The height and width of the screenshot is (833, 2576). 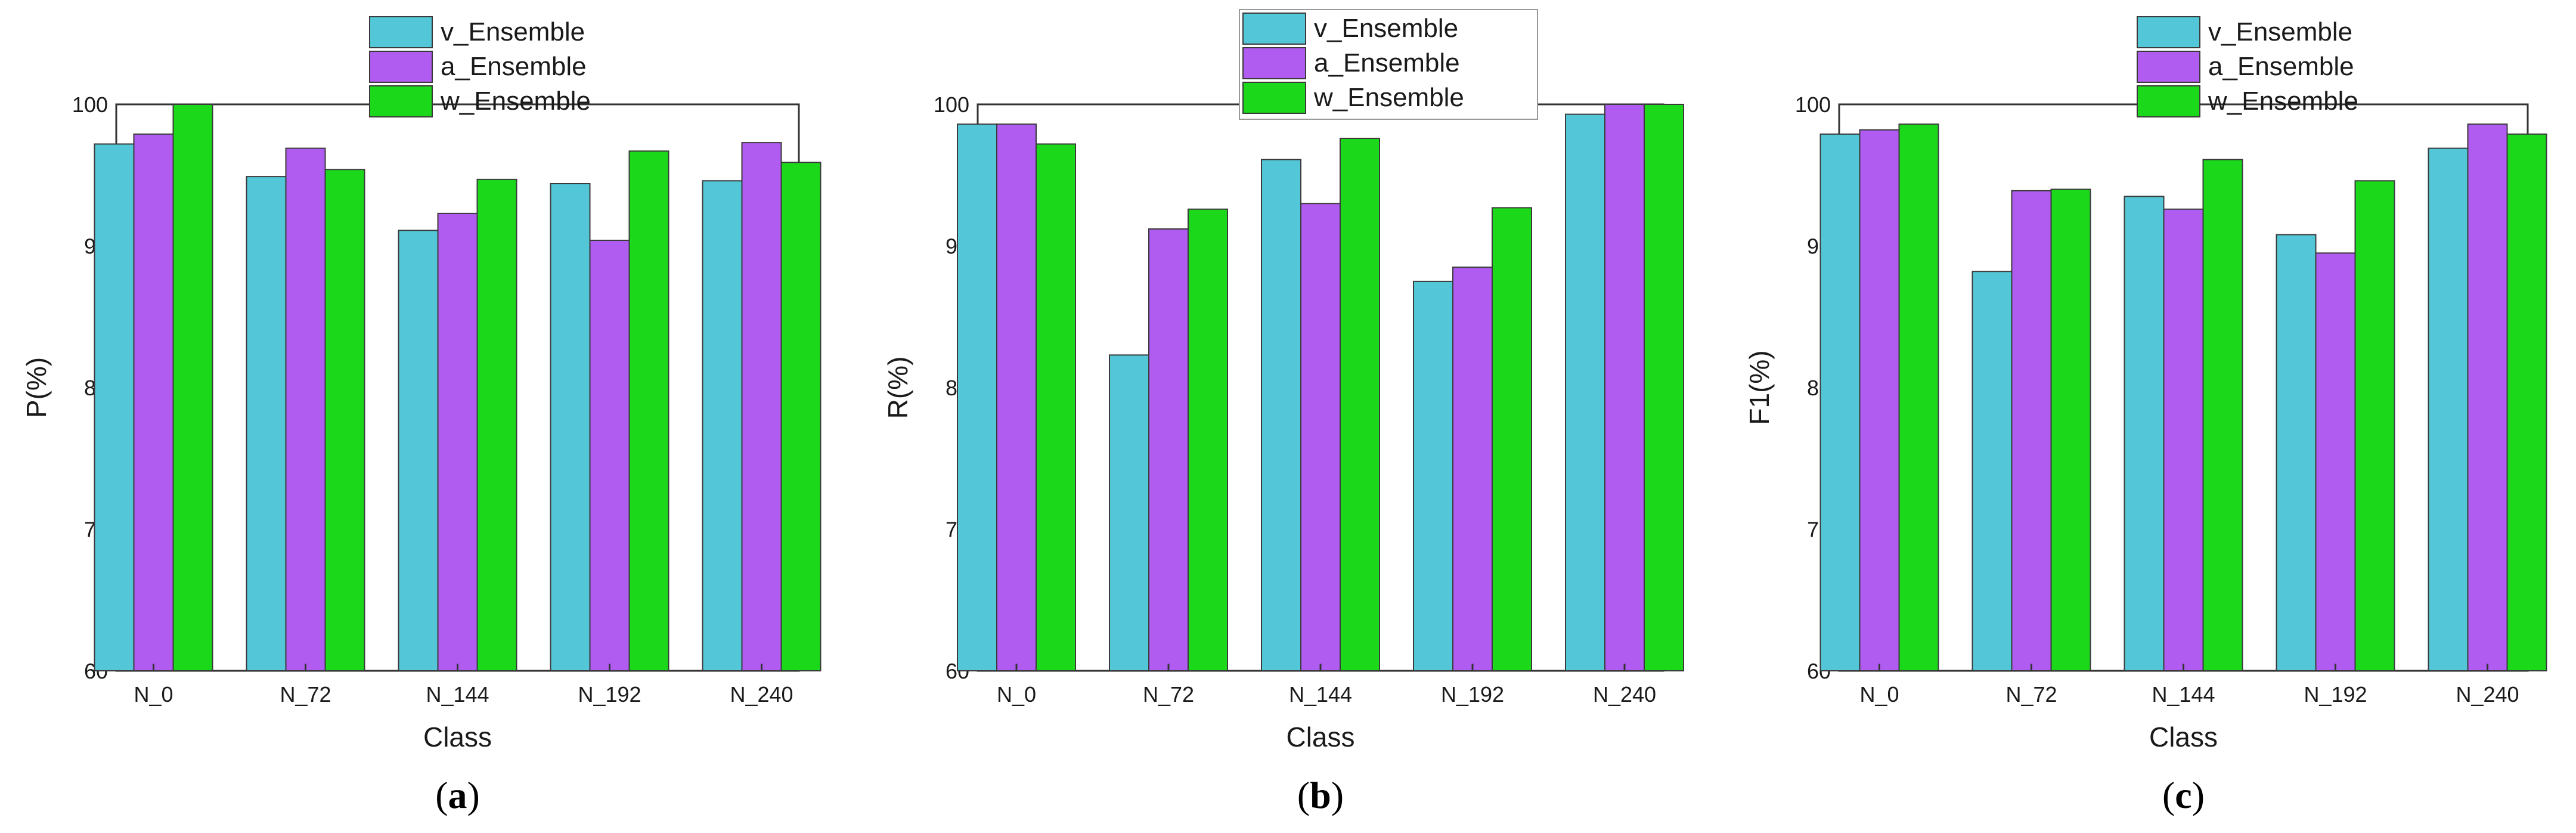 I want to click on panel-label: (c), so click(x=2183, y=795).